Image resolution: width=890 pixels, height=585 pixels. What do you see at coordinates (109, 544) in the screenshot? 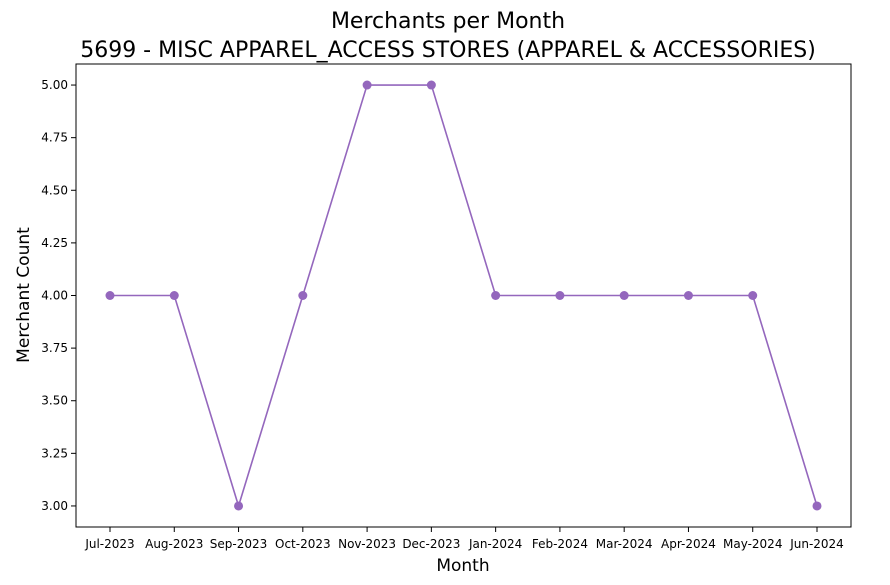
I see `x-tick-label: Jul-2023` at bounding box center [109, 544].